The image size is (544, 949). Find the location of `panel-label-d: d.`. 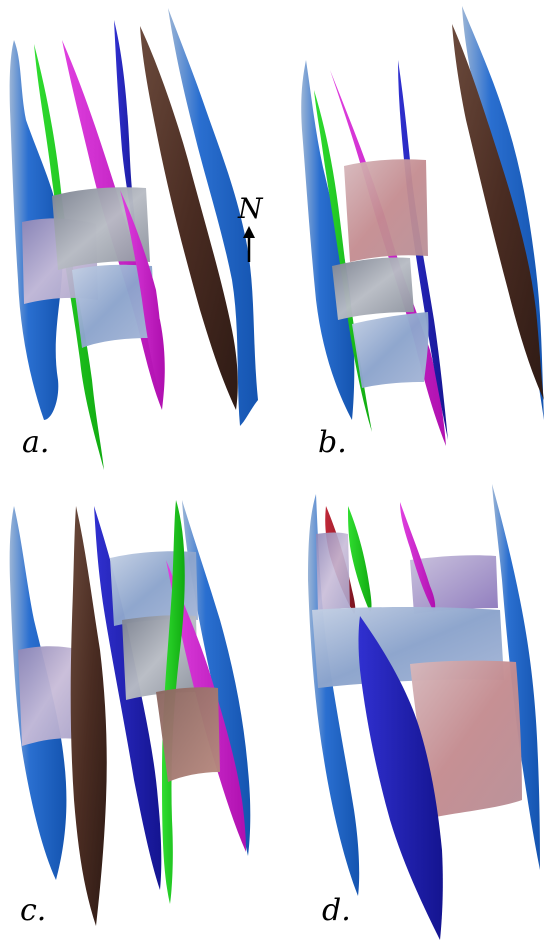

panel-label-d: d. is located at coordinates (336, 910).